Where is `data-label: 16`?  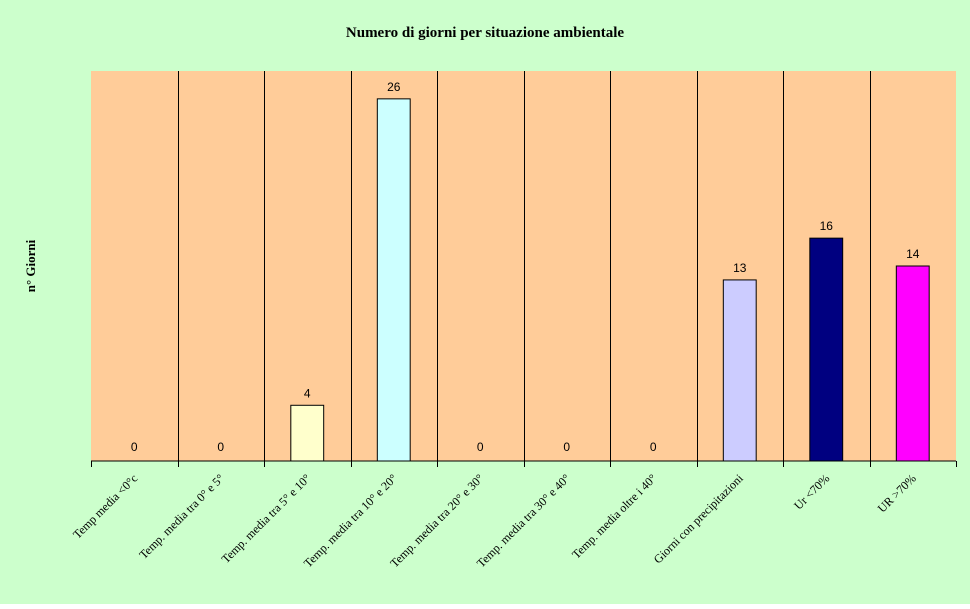
data-label: 16 is located at coordinates (827, 226).